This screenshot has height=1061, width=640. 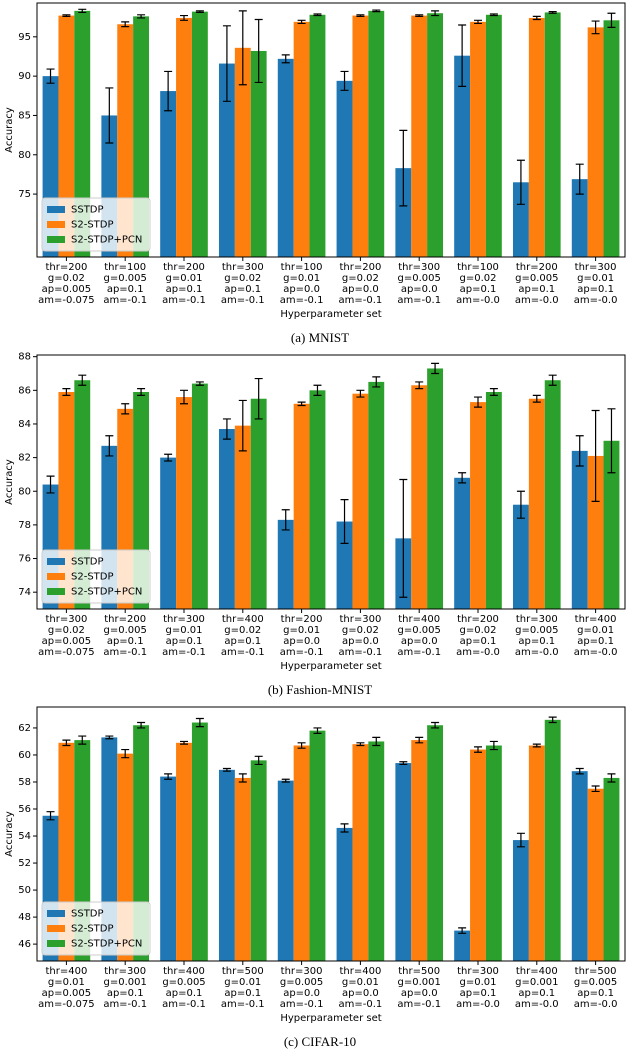 What do you see at coordinates (24, 76) in the screenshot?
I see `y-tick-label: 90` at bounding box center [24, 76].